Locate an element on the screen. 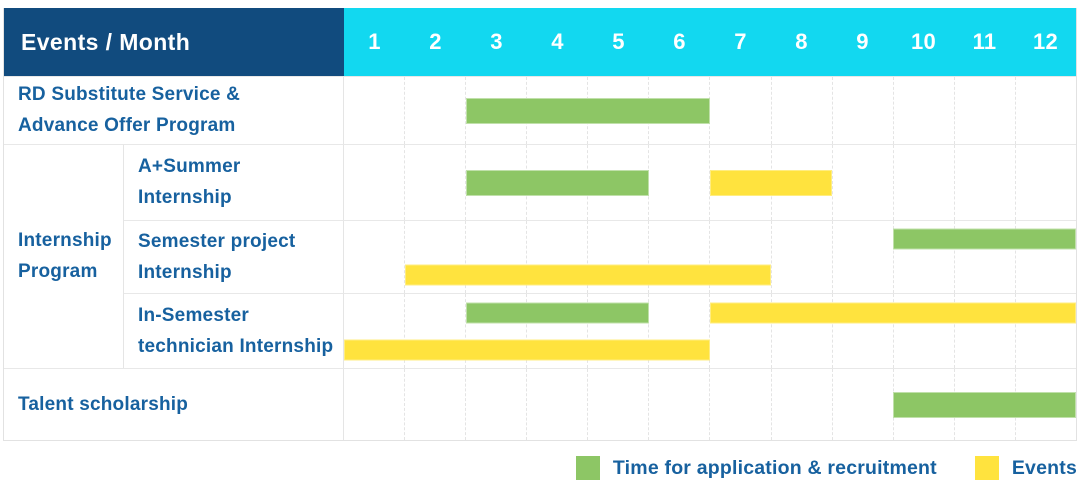  yellow-swatch-icon is located at coordinates (986, 468).